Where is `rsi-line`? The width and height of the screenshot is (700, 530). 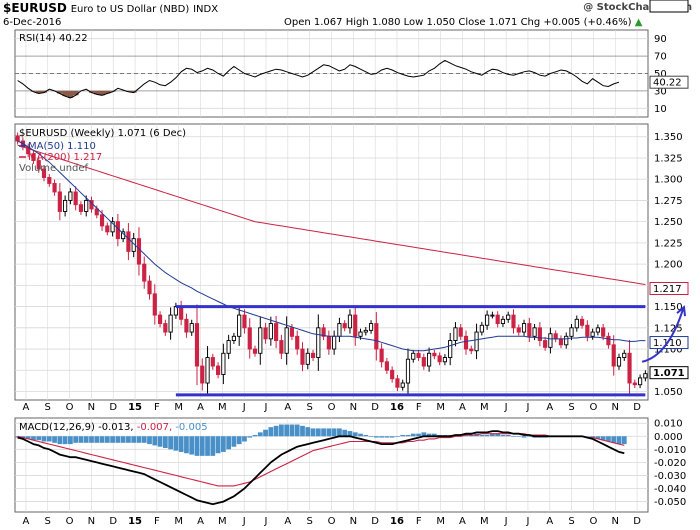
rsi-line is located at coordinates (318, 79).